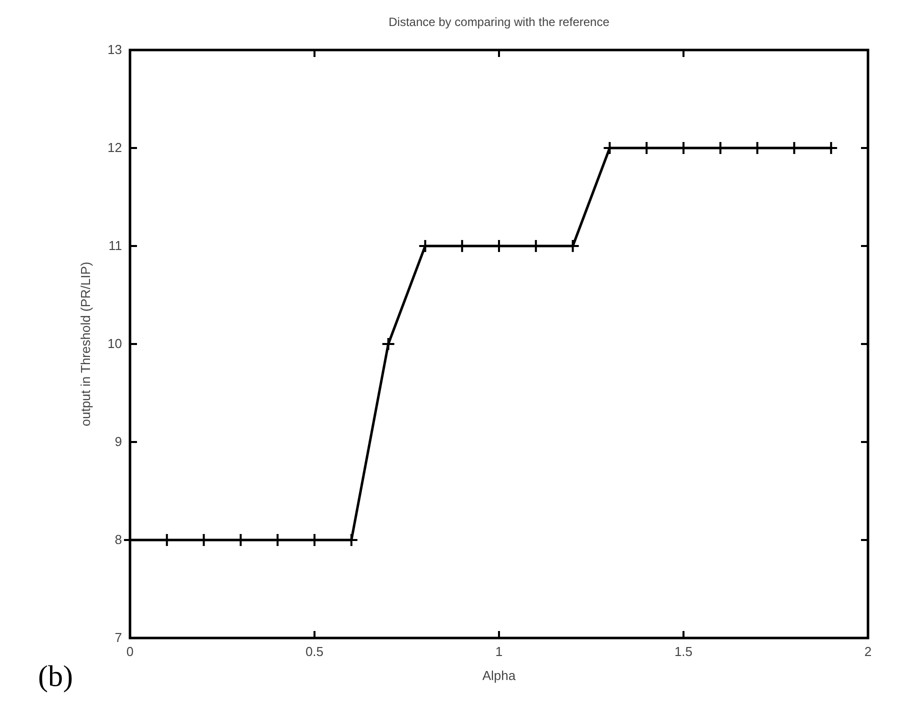  I want to click on y-tick-label: 12, so click(115, 147).